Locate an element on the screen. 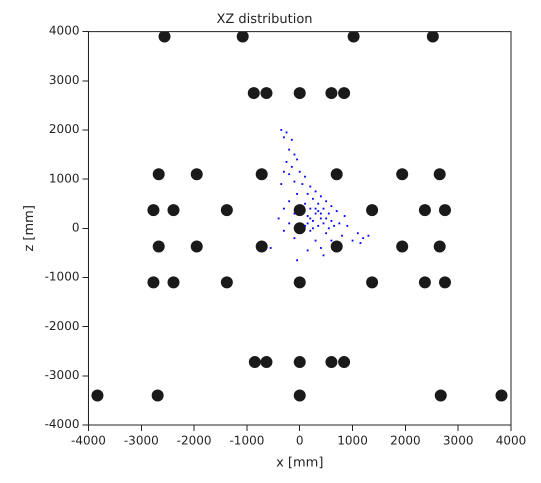 The width and height of the screenshot is (541, 483). x-tick-label: 4000 is located at coordinates (511, 440).